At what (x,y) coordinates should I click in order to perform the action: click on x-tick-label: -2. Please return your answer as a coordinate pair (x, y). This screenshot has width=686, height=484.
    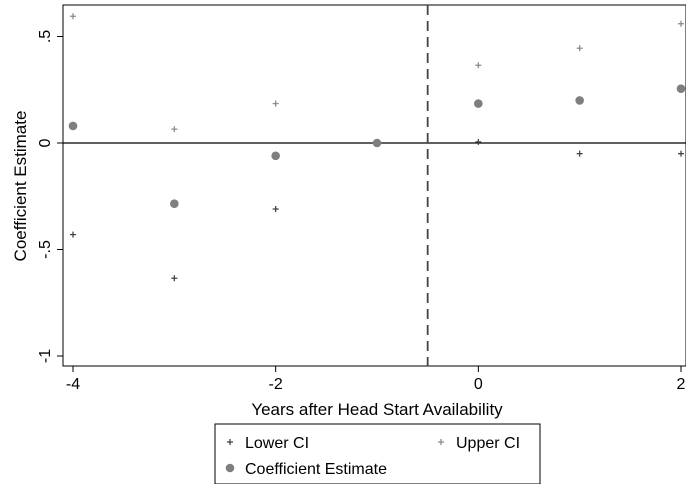
    Looking at the image, I should click on (276, 384).